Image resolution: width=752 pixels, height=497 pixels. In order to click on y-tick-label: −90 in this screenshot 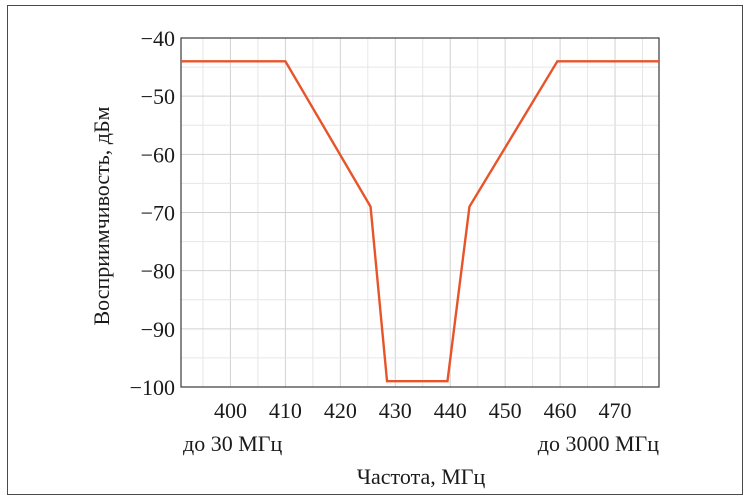, I will do `click(158, 329)`.